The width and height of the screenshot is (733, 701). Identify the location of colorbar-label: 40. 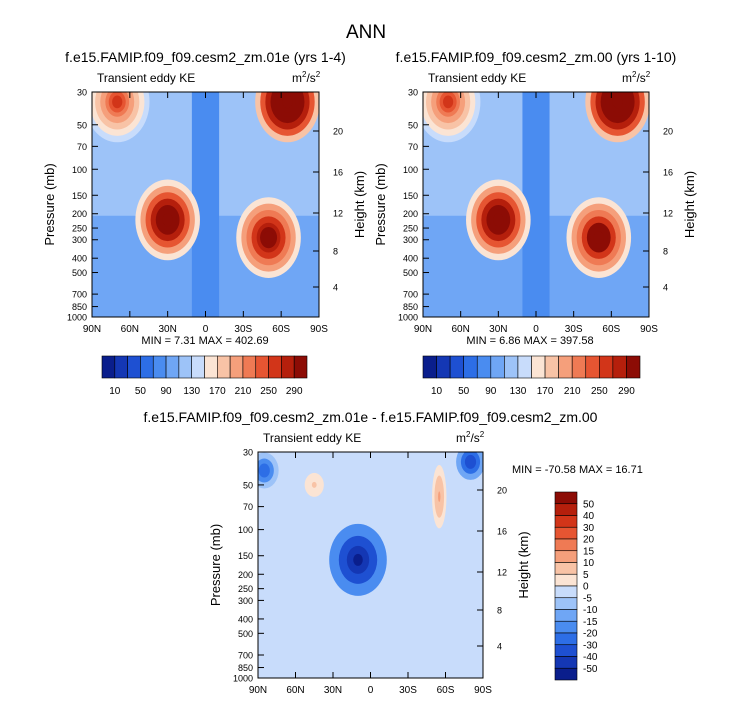
(589, 516).